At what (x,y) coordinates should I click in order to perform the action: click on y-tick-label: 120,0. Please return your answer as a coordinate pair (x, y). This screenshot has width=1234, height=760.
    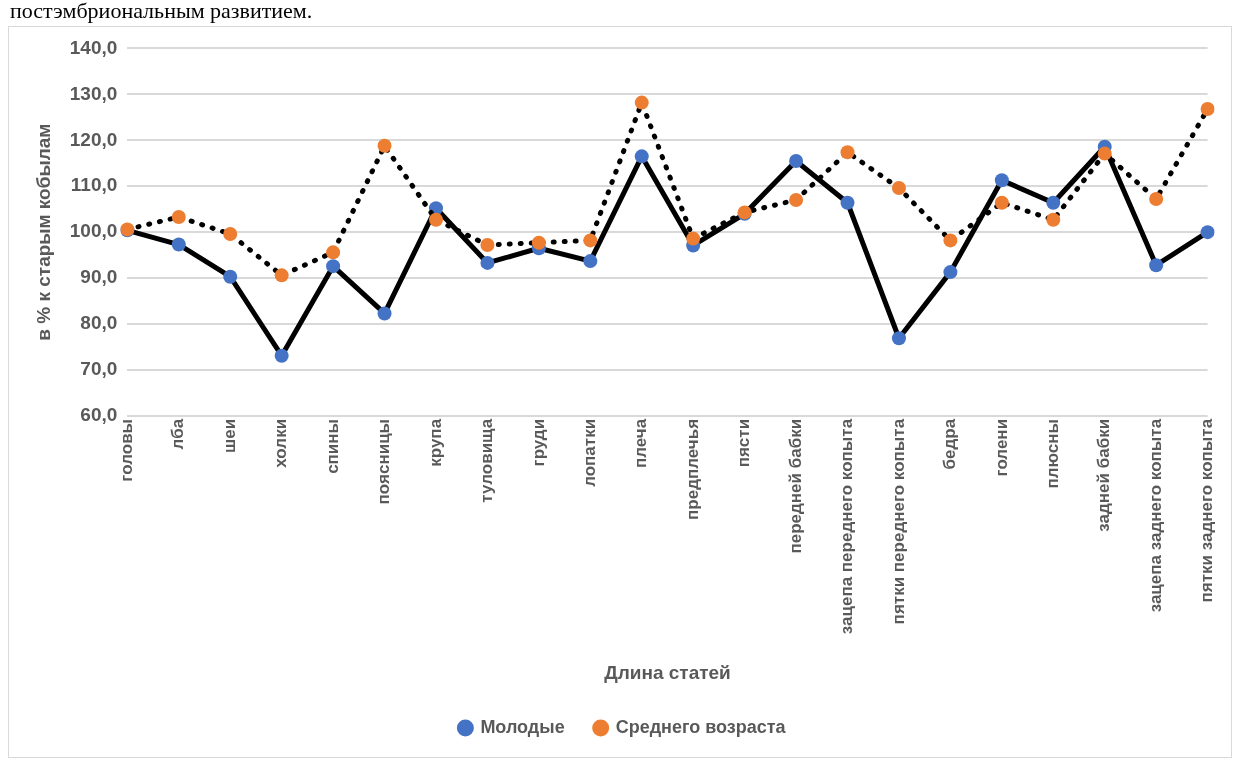
    Looking at the image, I should click on (93, 139).